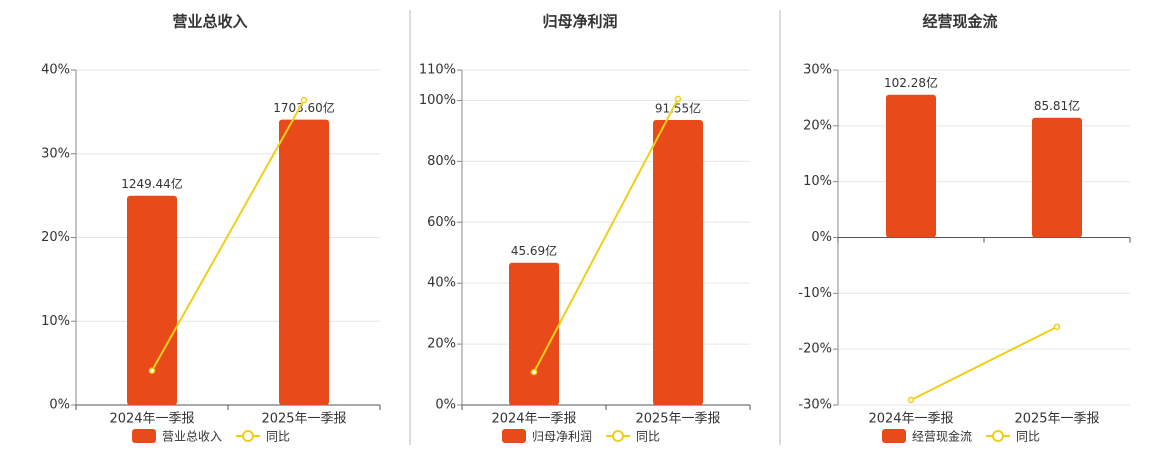  I want to click on y-tick-label: -30%, so click(815, 405).